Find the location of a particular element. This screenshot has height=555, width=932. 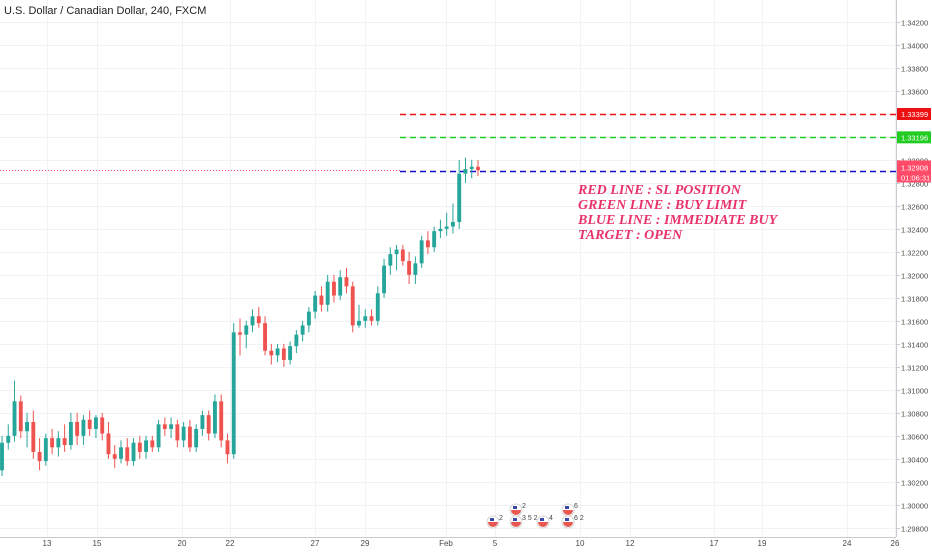

x-tick-label: 26 is located at coordinates (895, 543).